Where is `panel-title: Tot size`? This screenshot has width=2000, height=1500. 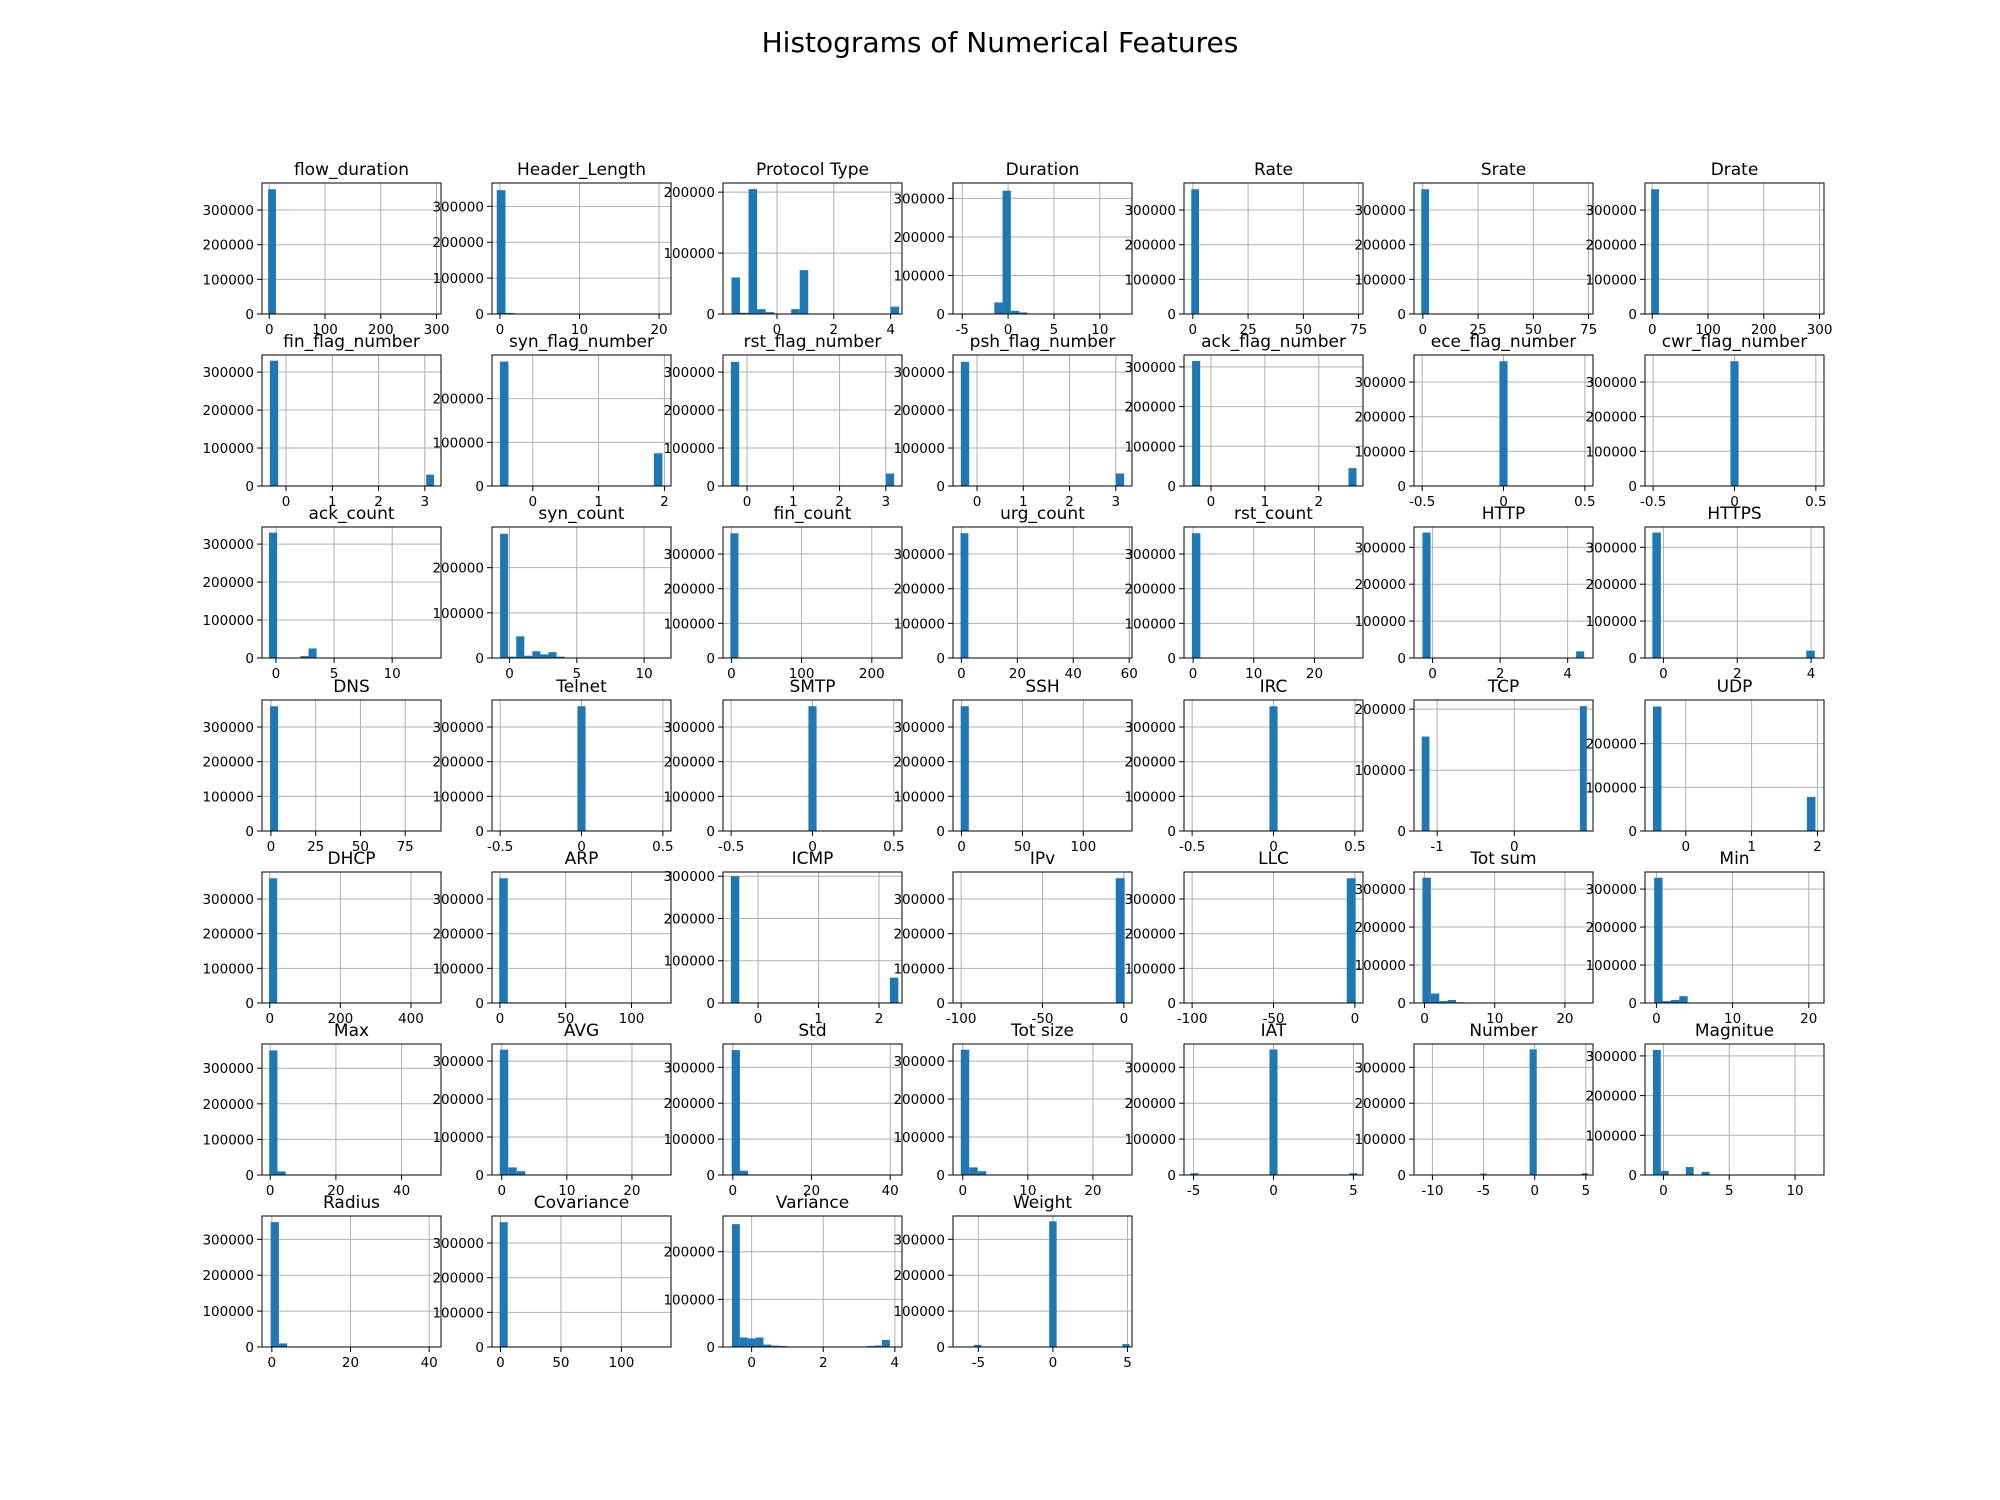 panel-title: Tot size is located at coordinates (1042, 1031).